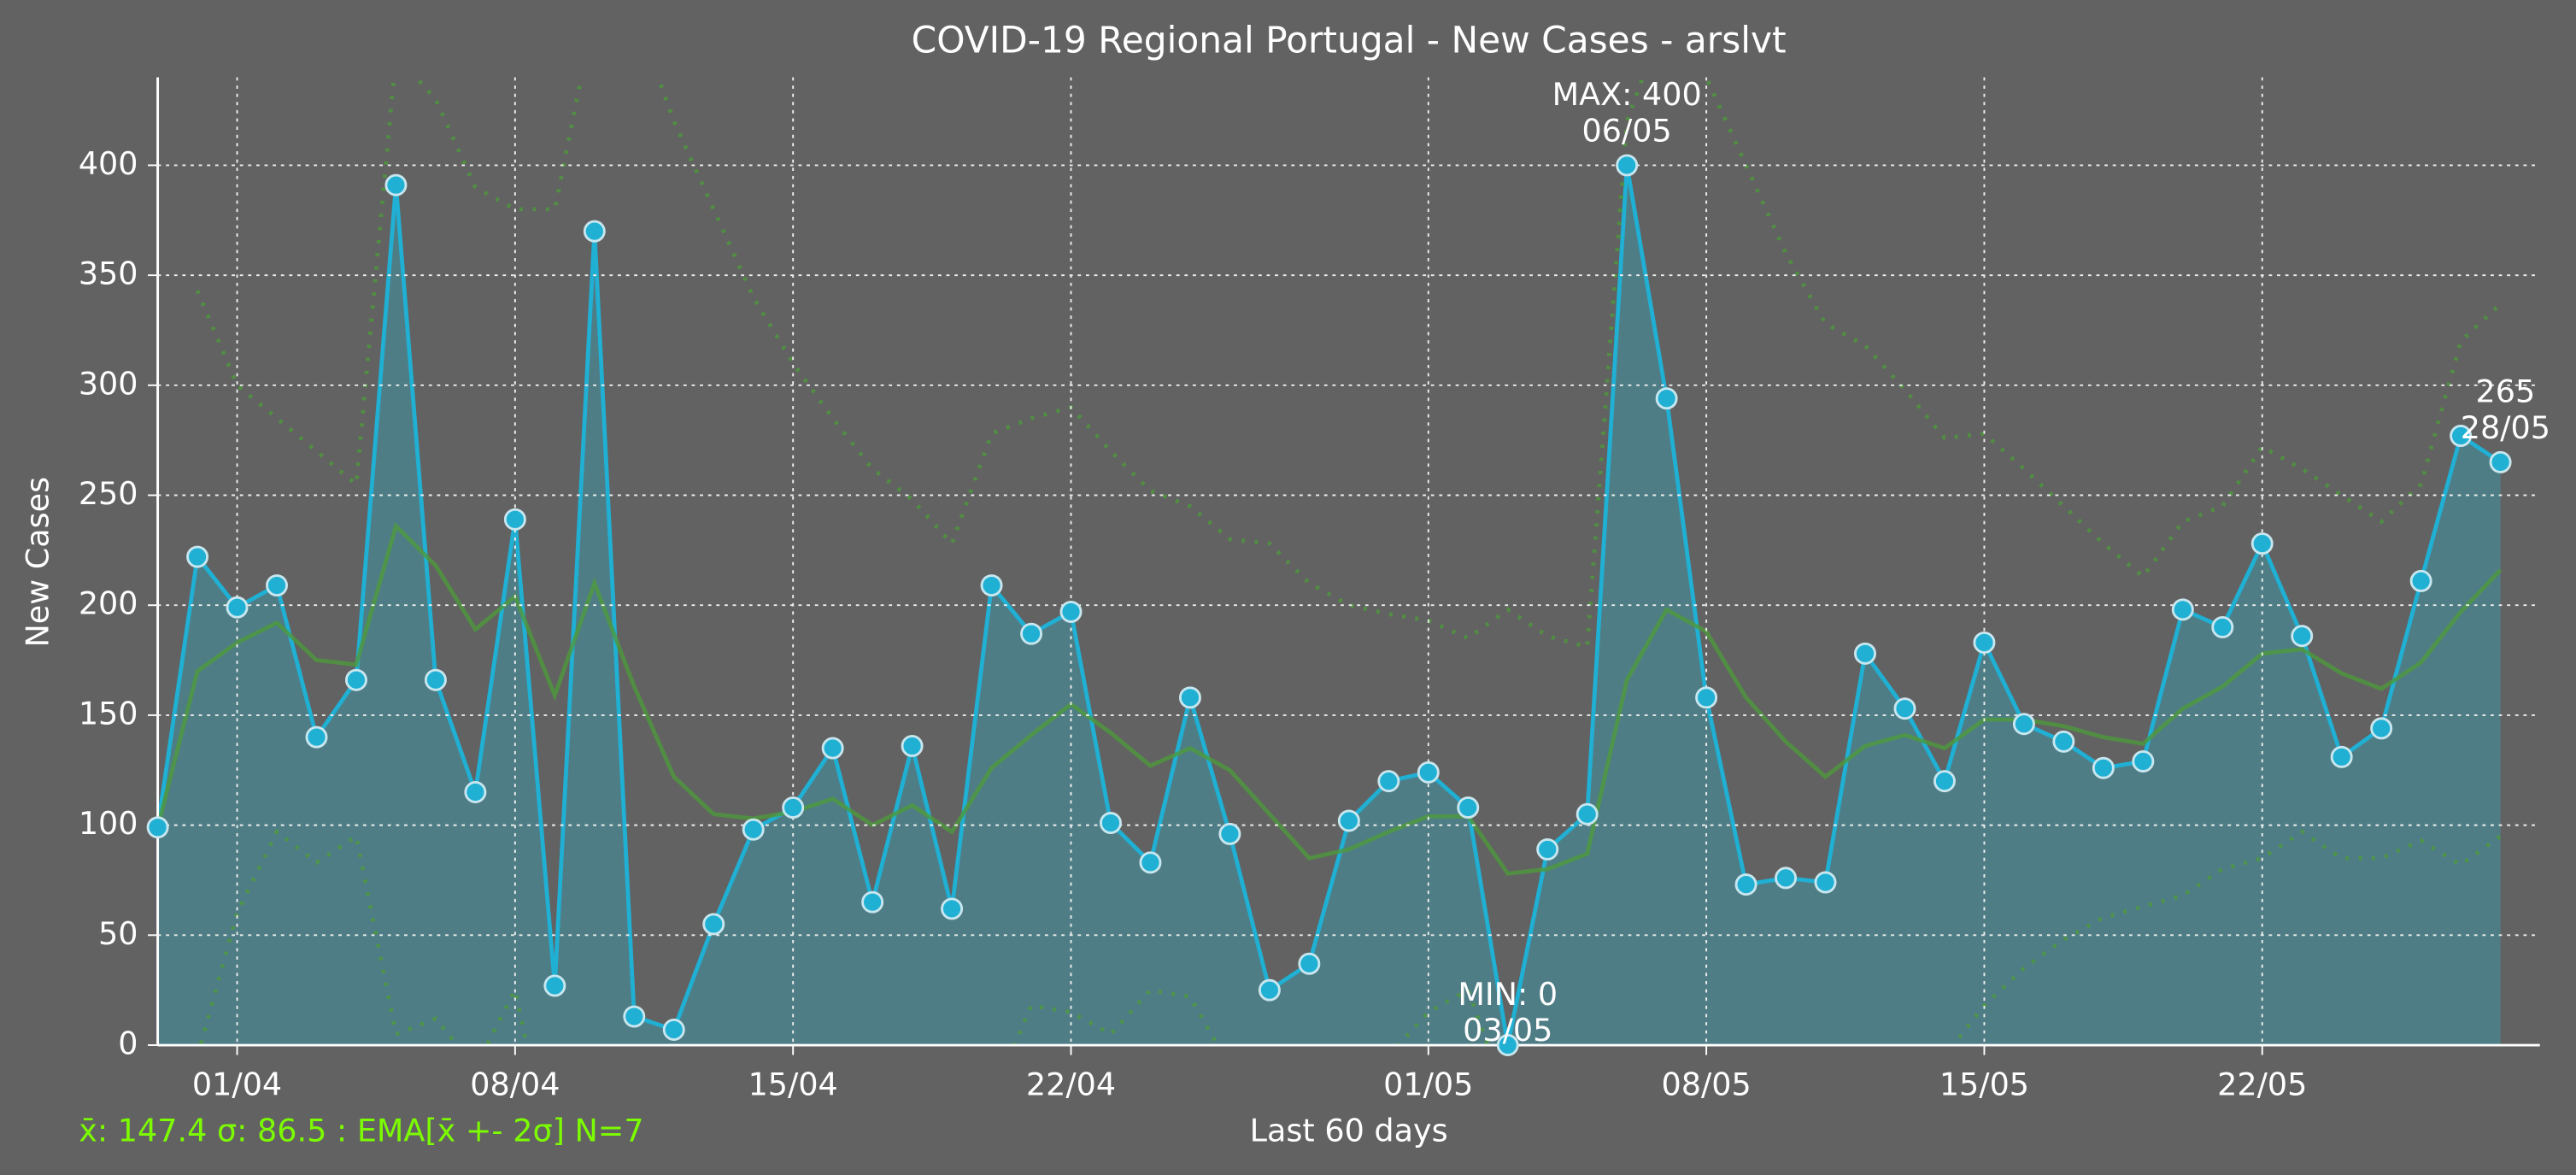 The width and height of the screenshot is (2576, 1175). What do you see at coordinates (108, 603) in the screenshot?
I see `y-tick-label: 200` at bounding box center [108, 603].